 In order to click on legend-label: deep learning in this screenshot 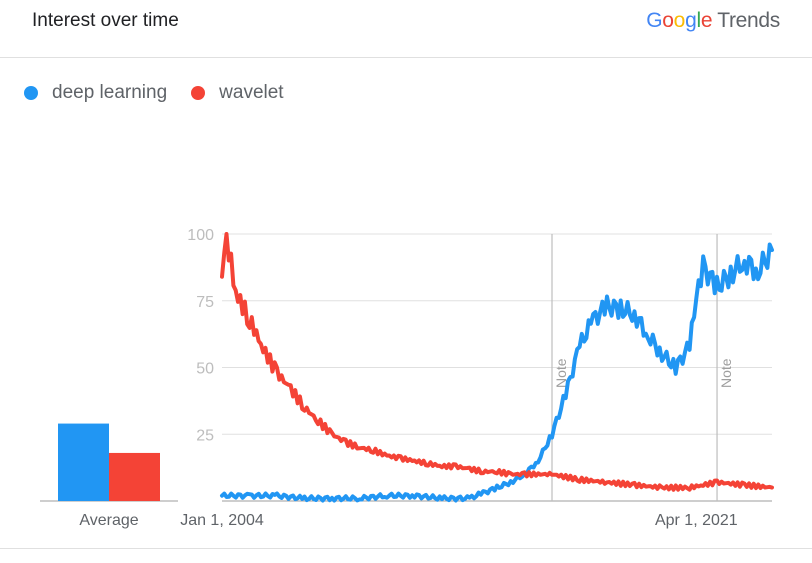, I will do `click(110, 92)`.